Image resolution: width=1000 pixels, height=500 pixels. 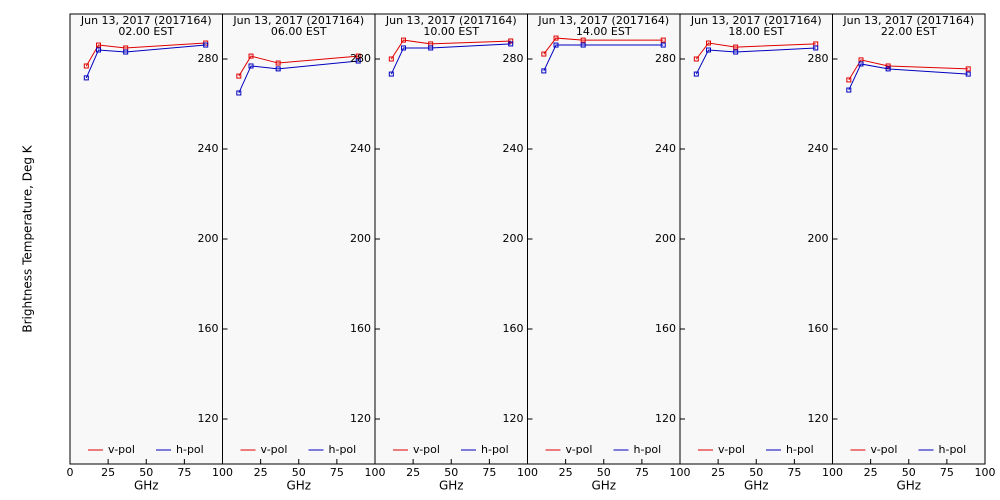 I want to click on panel-subtitle: 10.00 EST, so click(x=451, y=31).